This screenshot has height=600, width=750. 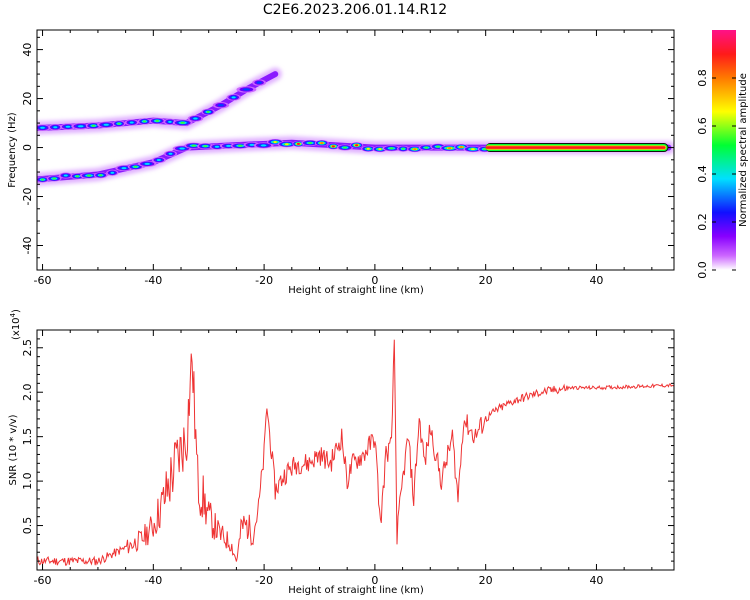 I want to click on snr-xtick-label: -20, so click(x=264, y=580).